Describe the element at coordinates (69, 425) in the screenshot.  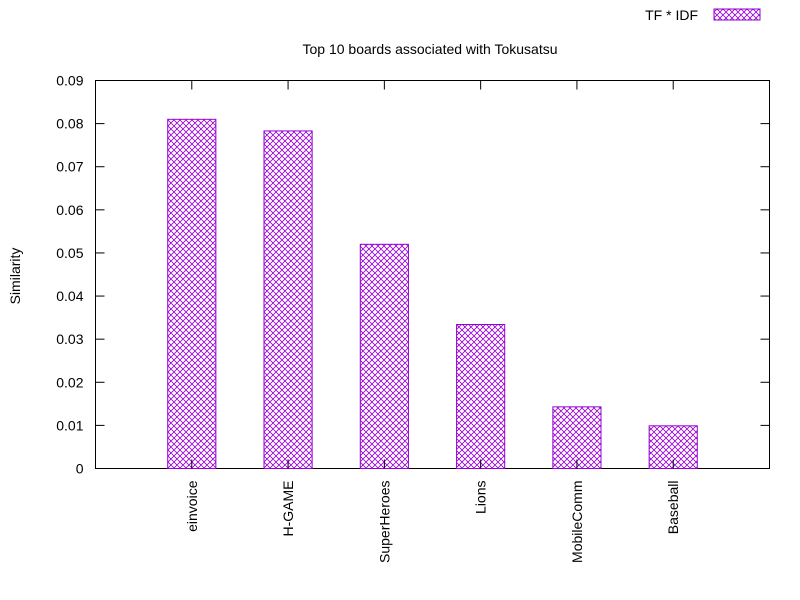
I see `y-tick-label: 0.01` at that location.